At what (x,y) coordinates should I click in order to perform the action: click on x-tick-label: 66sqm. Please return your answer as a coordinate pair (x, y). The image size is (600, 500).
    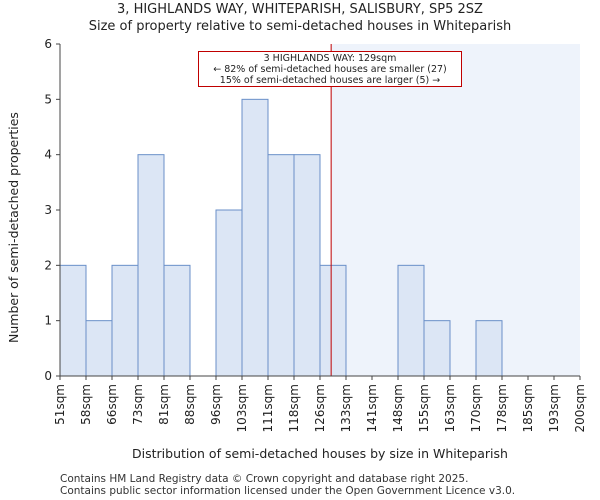
    Looking at the image, I should click on (112, 404).